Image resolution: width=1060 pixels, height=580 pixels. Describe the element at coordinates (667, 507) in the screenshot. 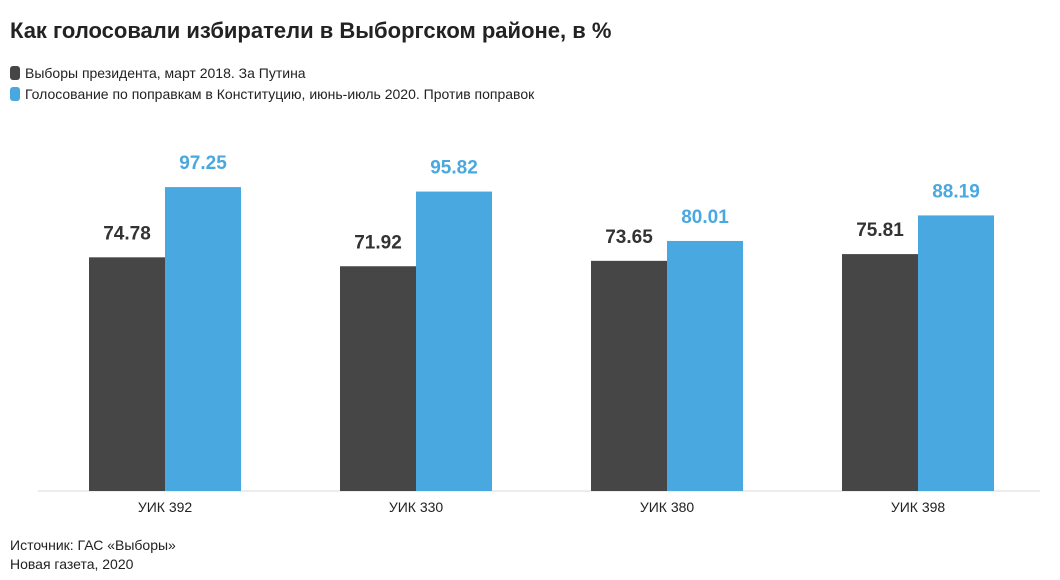

I see `x-tick-label: УИК 380` at that location.